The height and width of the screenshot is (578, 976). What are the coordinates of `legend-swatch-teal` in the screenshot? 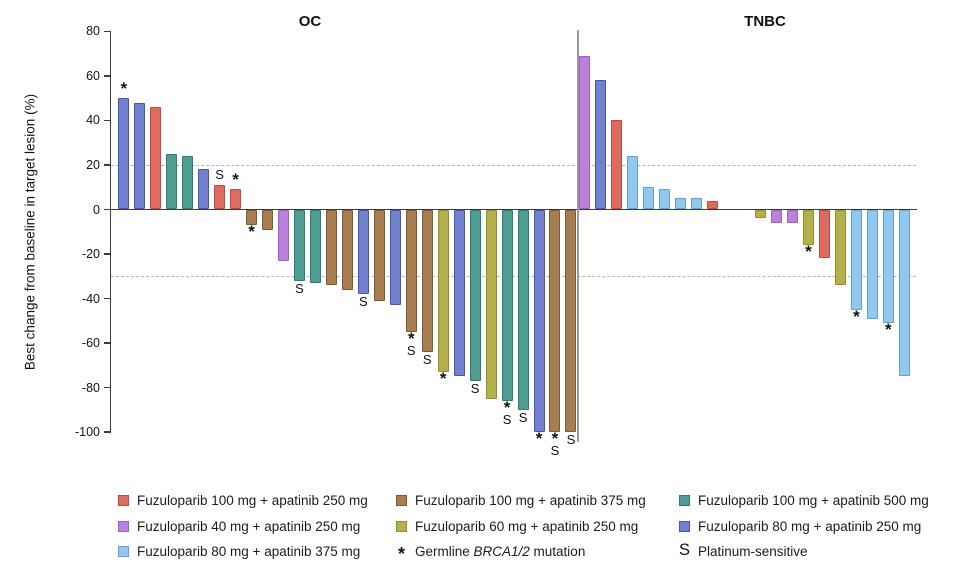 It's located at (684, 501).